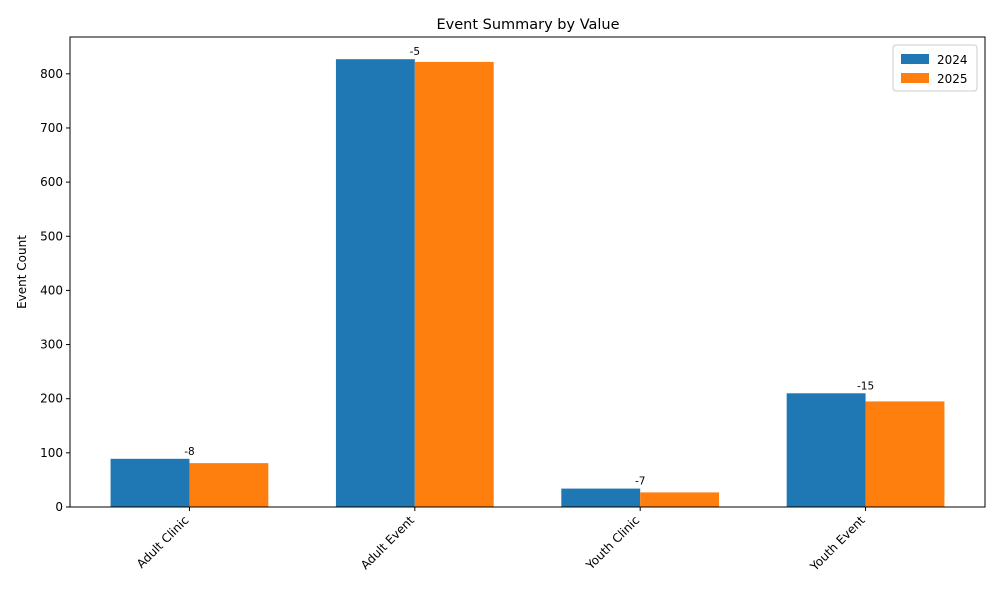 The height and width of the screenshot is (600, 1000). What do you see at coordinates (680, 499) in the screenshot?
I see `bar-2025-youth-clinic` at bounding box center [680, 499].